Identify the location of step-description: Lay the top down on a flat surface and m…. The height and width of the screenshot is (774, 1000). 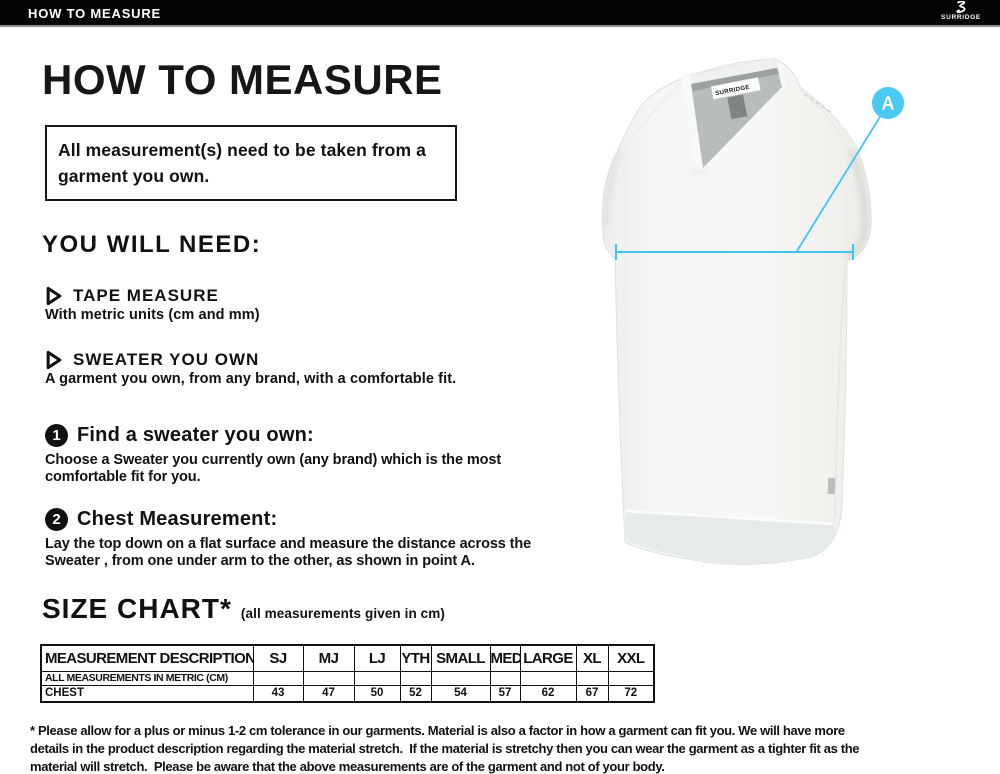
(288, 552).